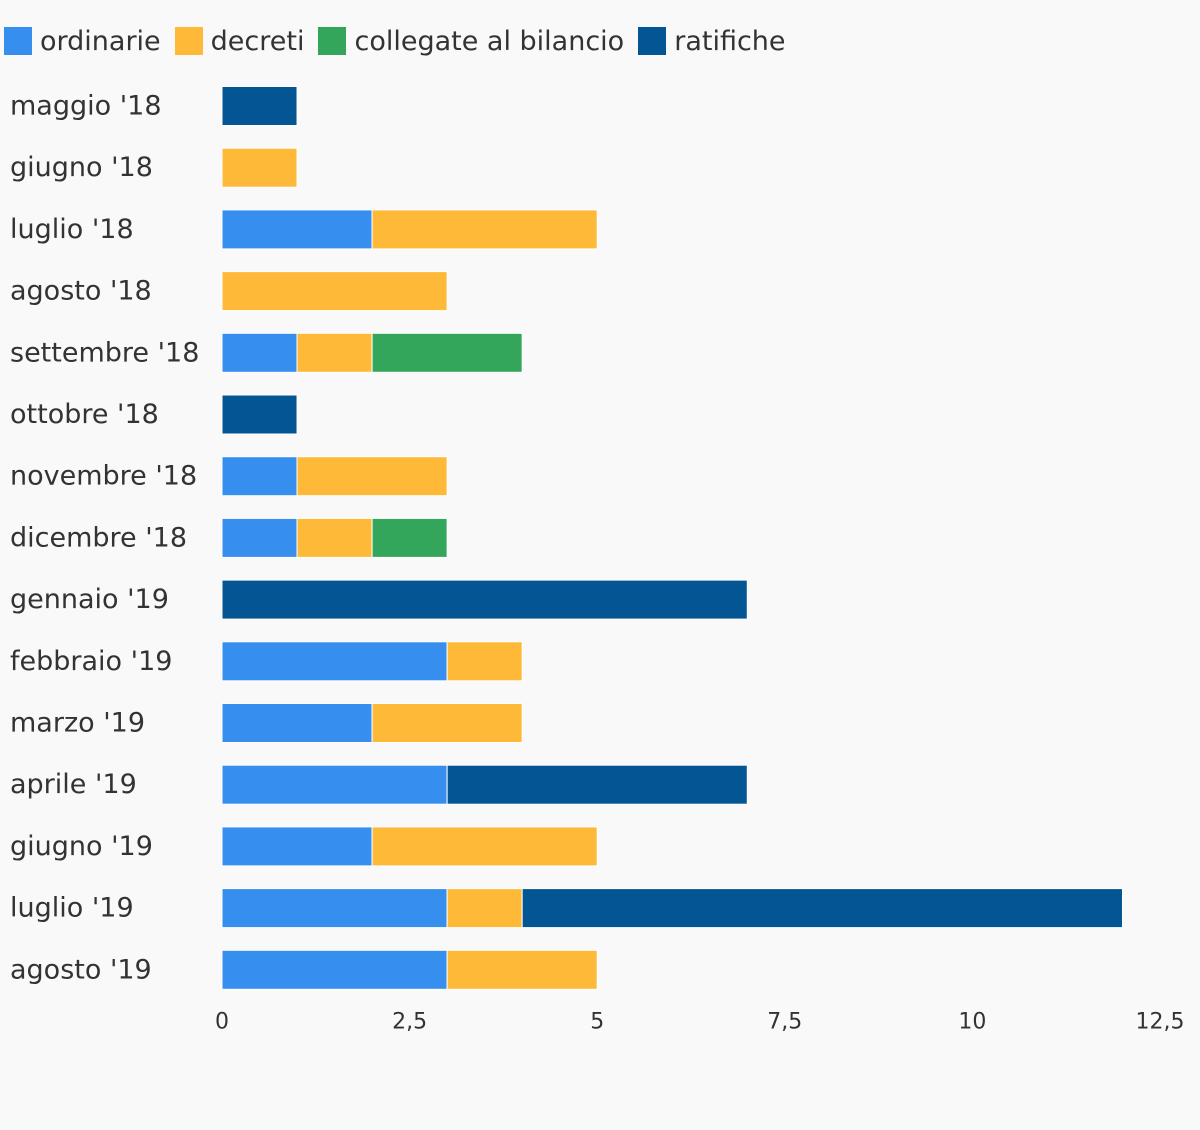  What do you see at coordinates (972, 1022) in the screenshot?
I see `x-tick-label-10: 10` at bounding box center [972, 1022].